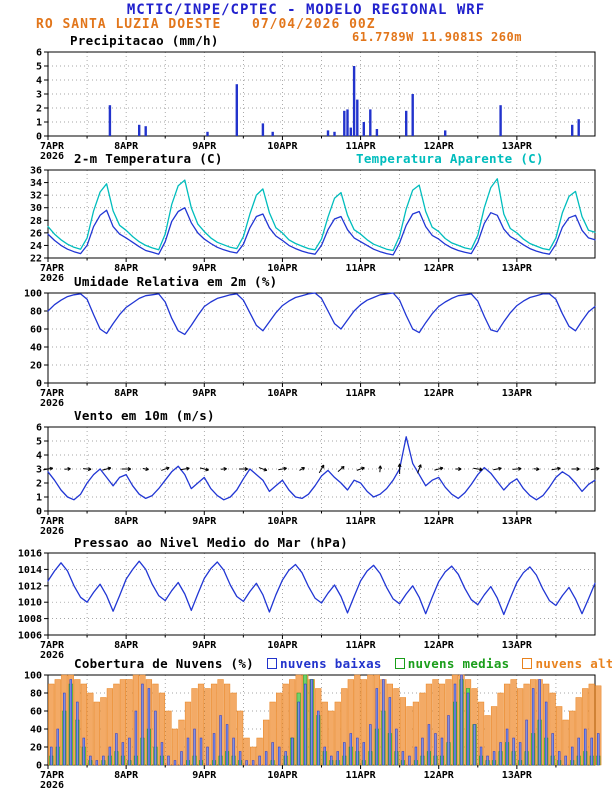 The width and height of the screenshot is (612, 792). I want to click on precip-panel-title: Precipitacao (mm/h), so click(144, 40).